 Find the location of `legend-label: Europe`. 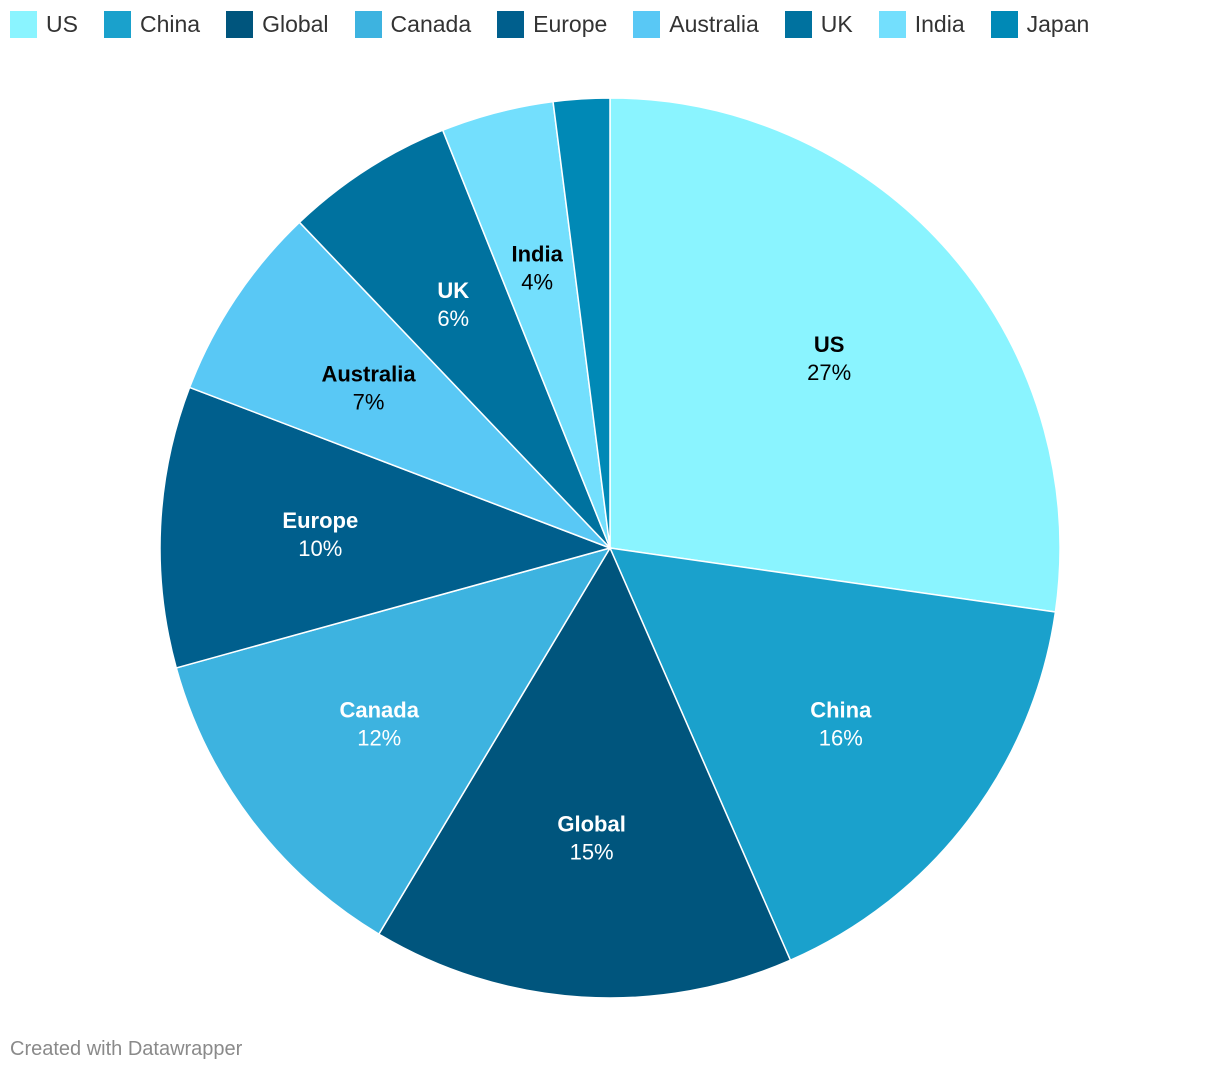

legend-label: Europe is located at coordinates (570, 23).